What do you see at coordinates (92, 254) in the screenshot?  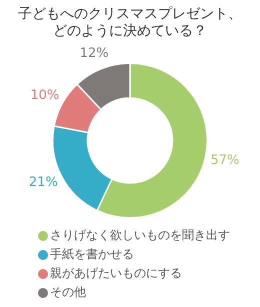 I see `legend-label: 手紙を書かせる` at bounding box center [92, 254].